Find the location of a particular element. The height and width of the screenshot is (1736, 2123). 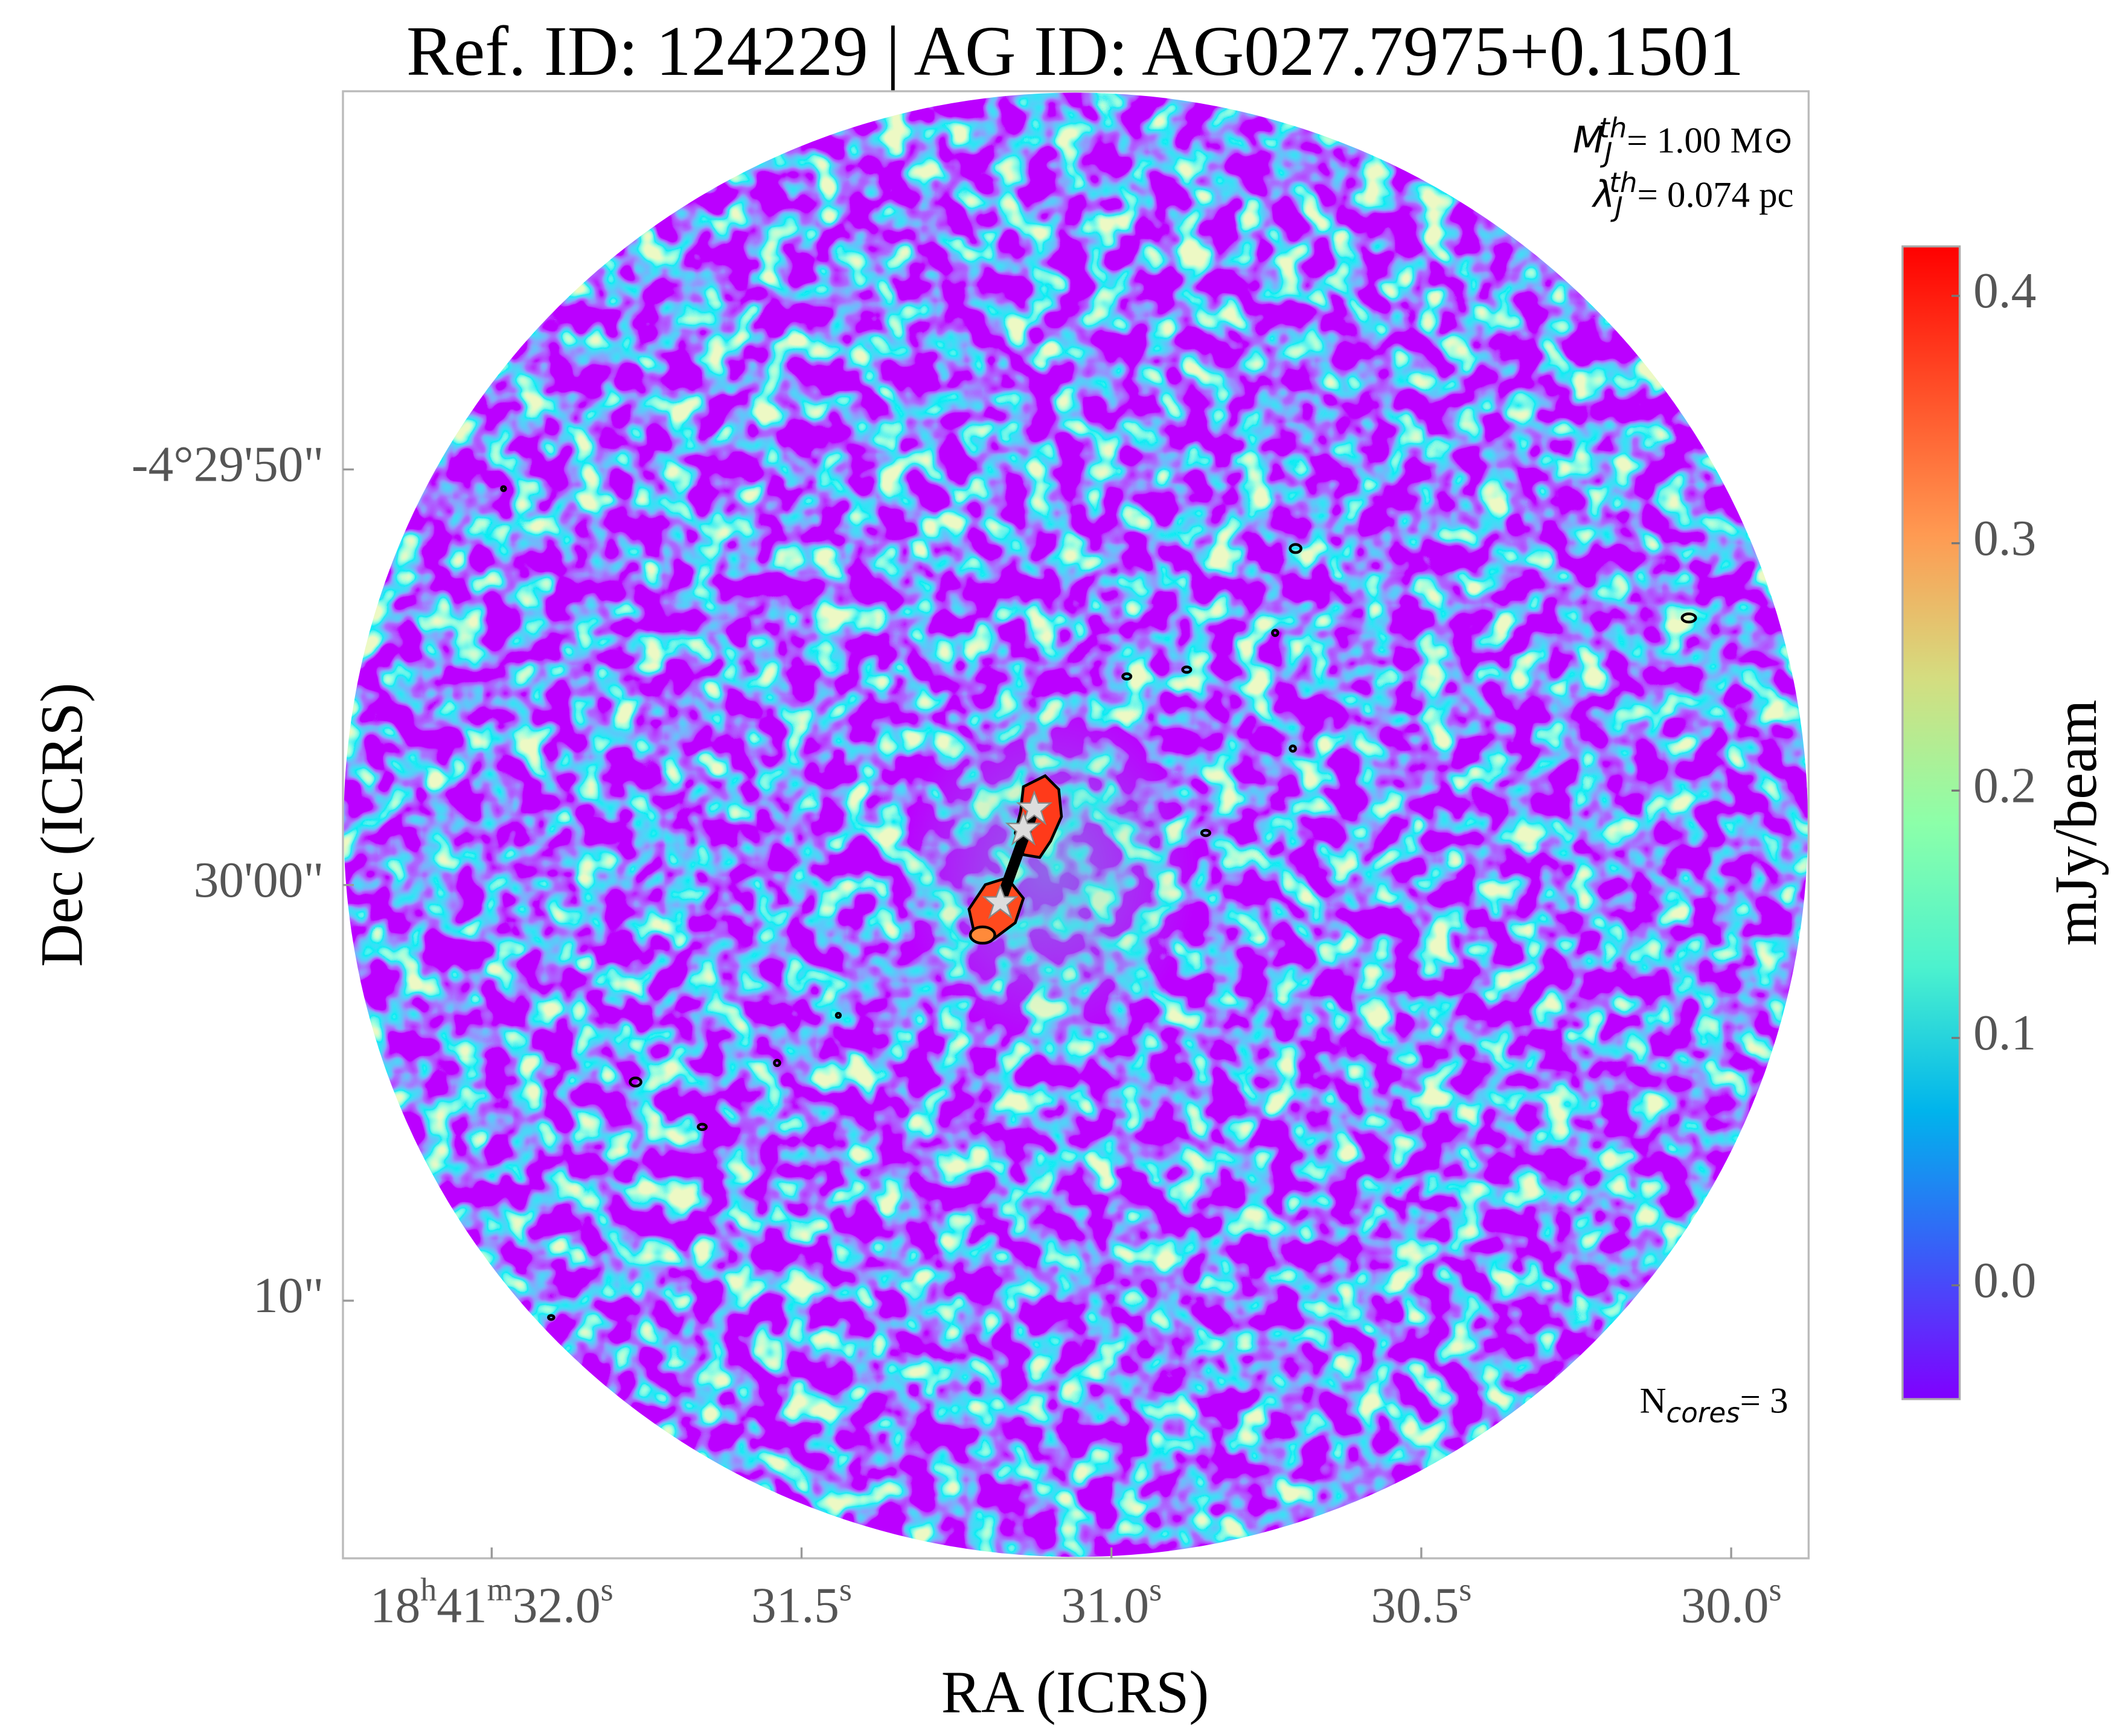

tick-label-part: m is located at coordinates (500, 1590).